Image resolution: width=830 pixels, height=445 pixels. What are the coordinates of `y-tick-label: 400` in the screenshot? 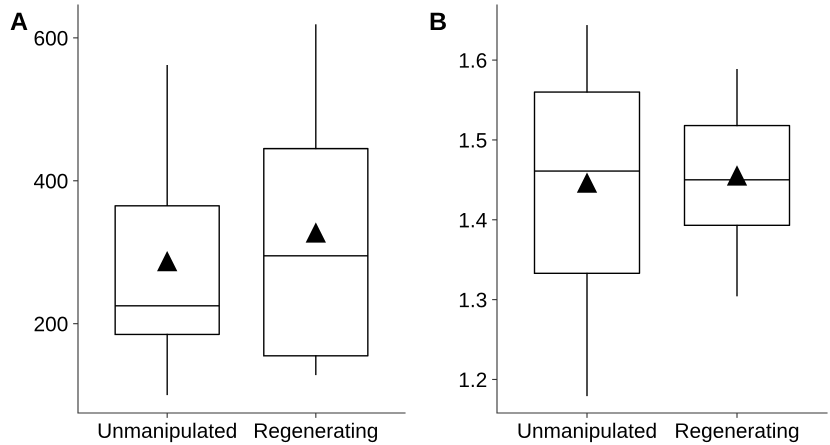 It's located at (51, 181).